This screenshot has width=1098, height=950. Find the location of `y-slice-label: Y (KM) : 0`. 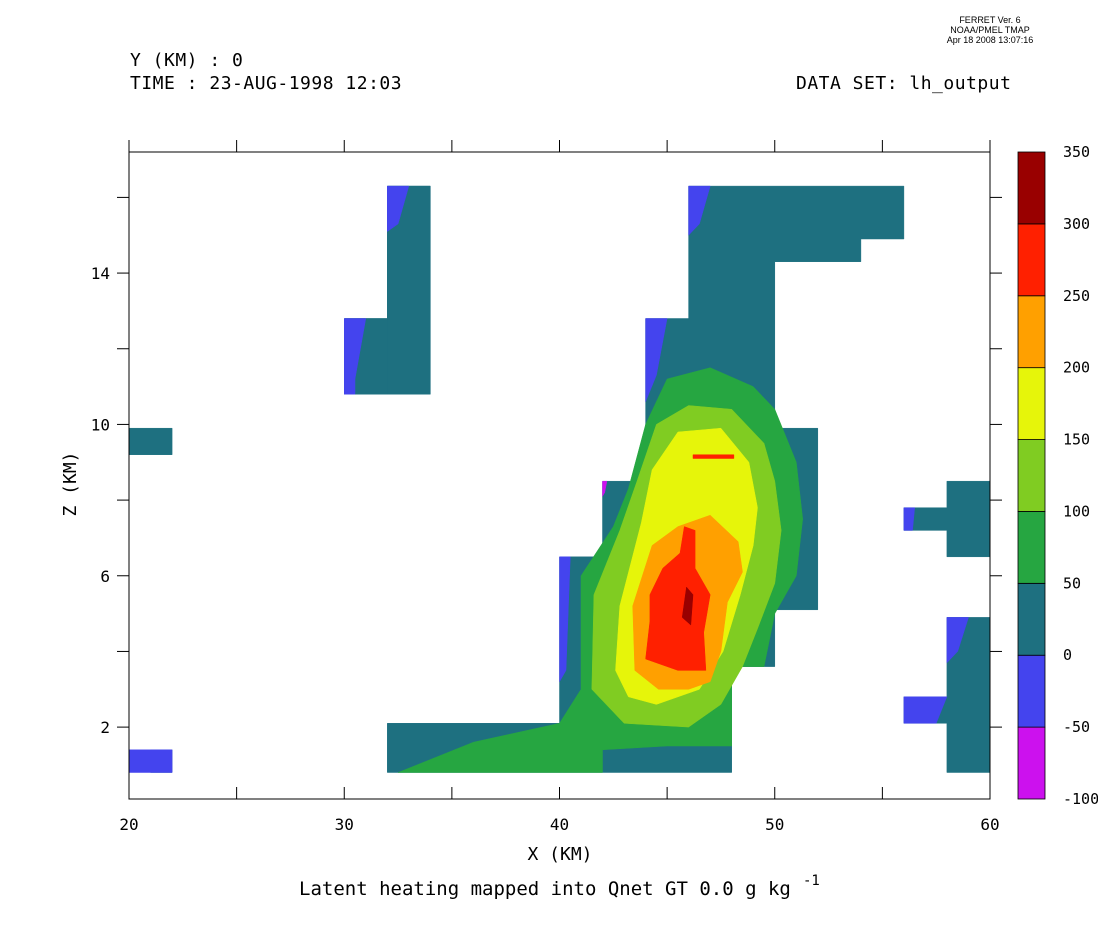

y-slice-label: Y (KM) : 0 is located at coordinates (187, 60).